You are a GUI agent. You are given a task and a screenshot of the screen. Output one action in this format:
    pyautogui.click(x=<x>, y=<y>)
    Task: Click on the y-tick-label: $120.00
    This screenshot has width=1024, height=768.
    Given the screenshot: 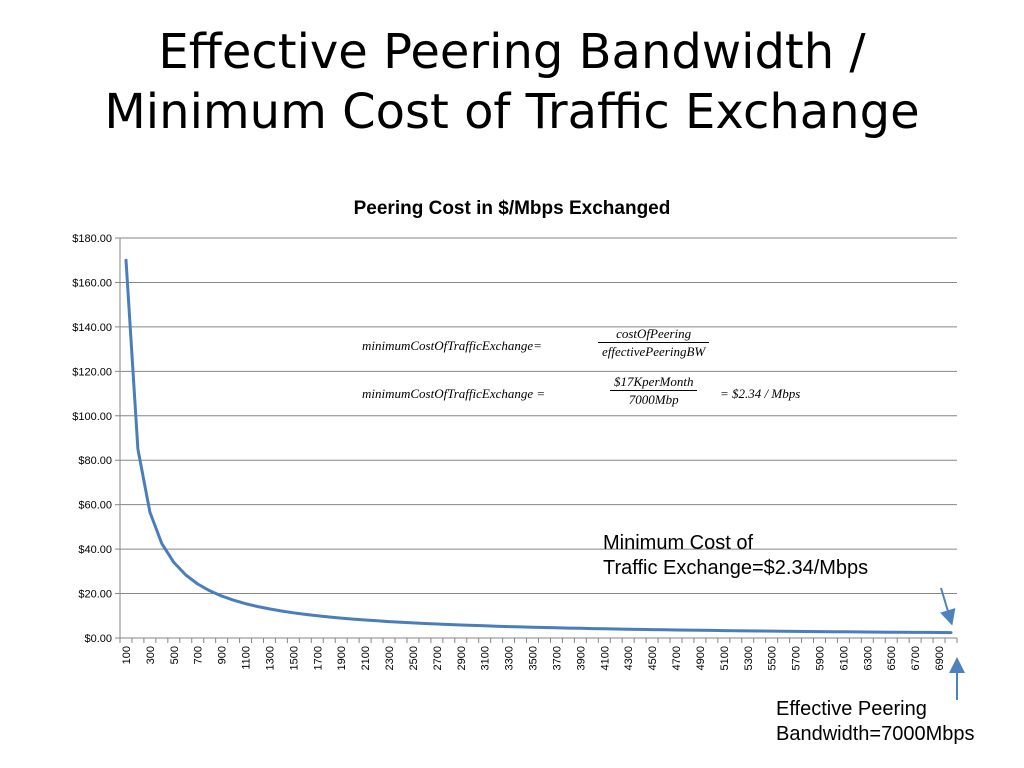 What is the action you would take?
    pyautogui.click(x=92, y=372)
    